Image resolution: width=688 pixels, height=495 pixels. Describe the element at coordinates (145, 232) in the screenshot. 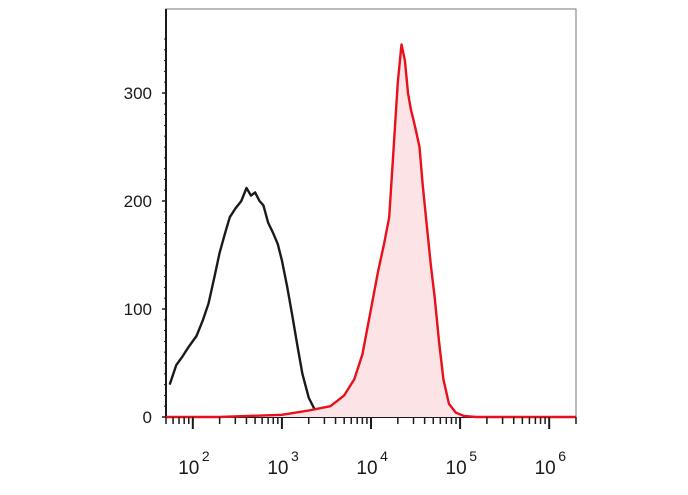

I see `y-axis-ticks: 0 100 200 300` at that location.